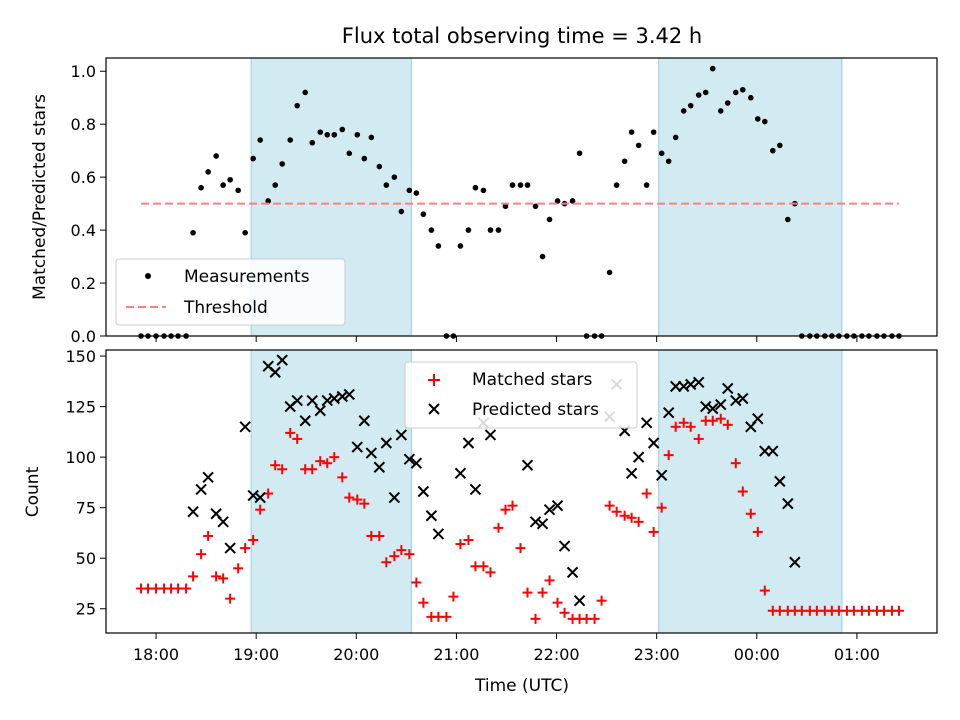 The image size is (960, 720). What do you see at coordinates (83, 71) in the screenshot?
I see `y-tick-label: 1.0` at bounding box center [83, 71].